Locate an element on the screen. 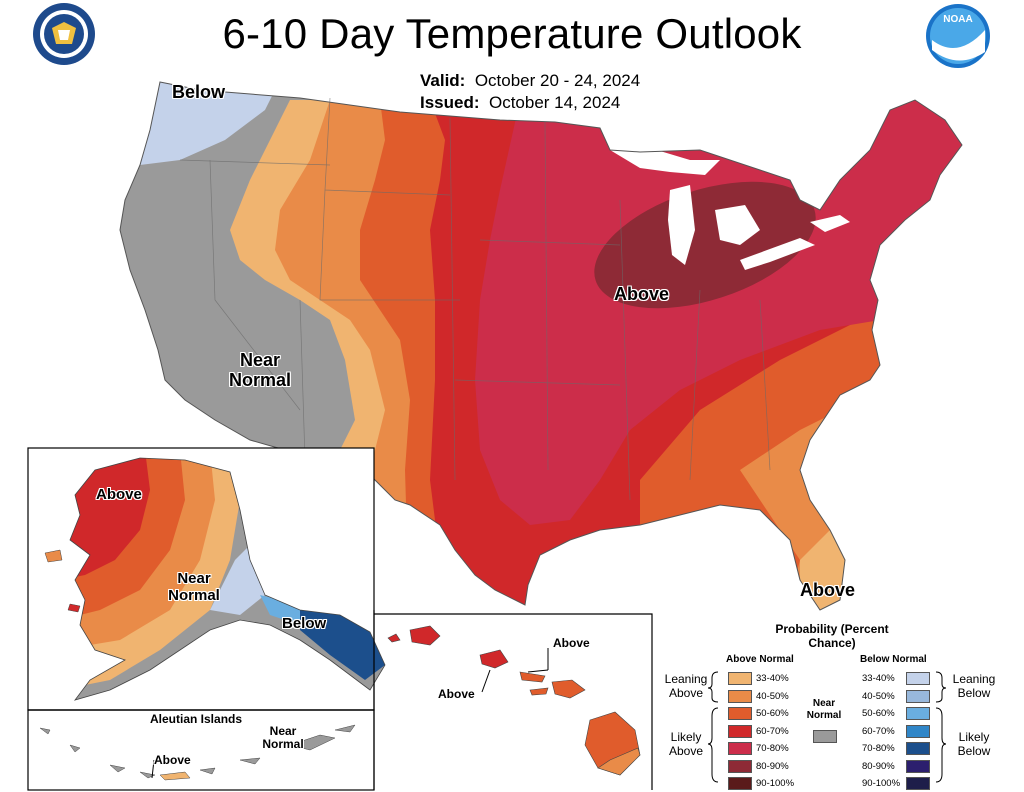 This screenshot has width=1024, height=792. label-ak-below: Below is located at coordinates (304, 623).